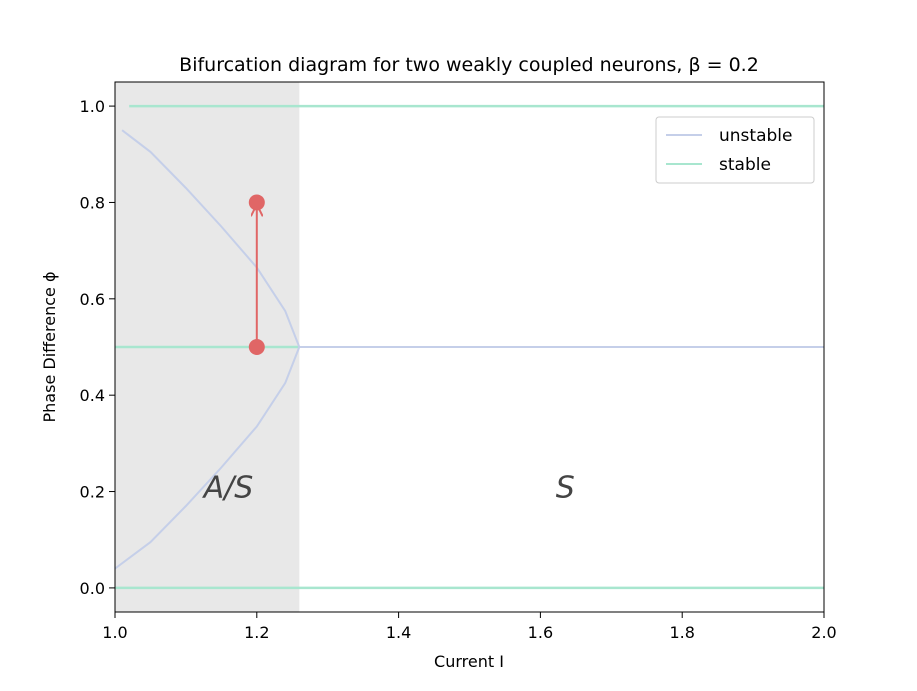  Describe the element at coordinates (92, 395) in the screenshot. I see `y-tick-label: 0.4` at that location.